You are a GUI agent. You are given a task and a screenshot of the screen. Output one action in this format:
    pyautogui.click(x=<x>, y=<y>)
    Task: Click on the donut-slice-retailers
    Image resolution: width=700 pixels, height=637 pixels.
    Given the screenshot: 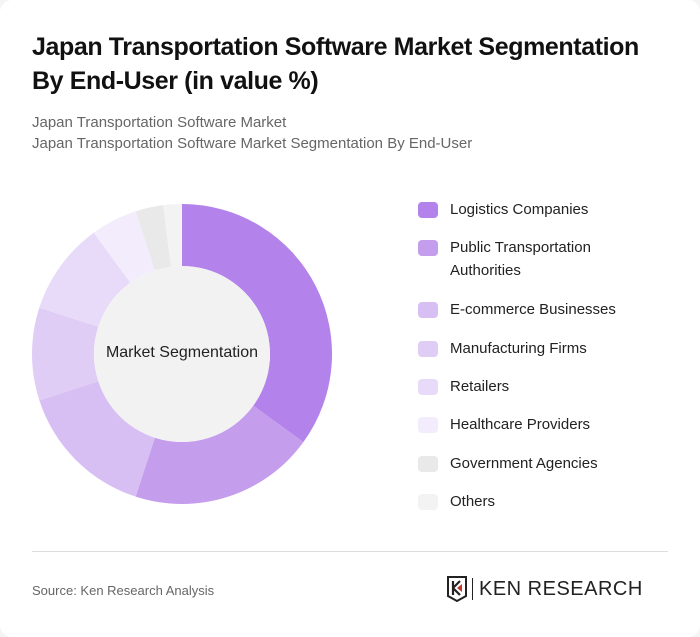 What is the action you would take?
    pyautogui.click(x=85, y=279)
    